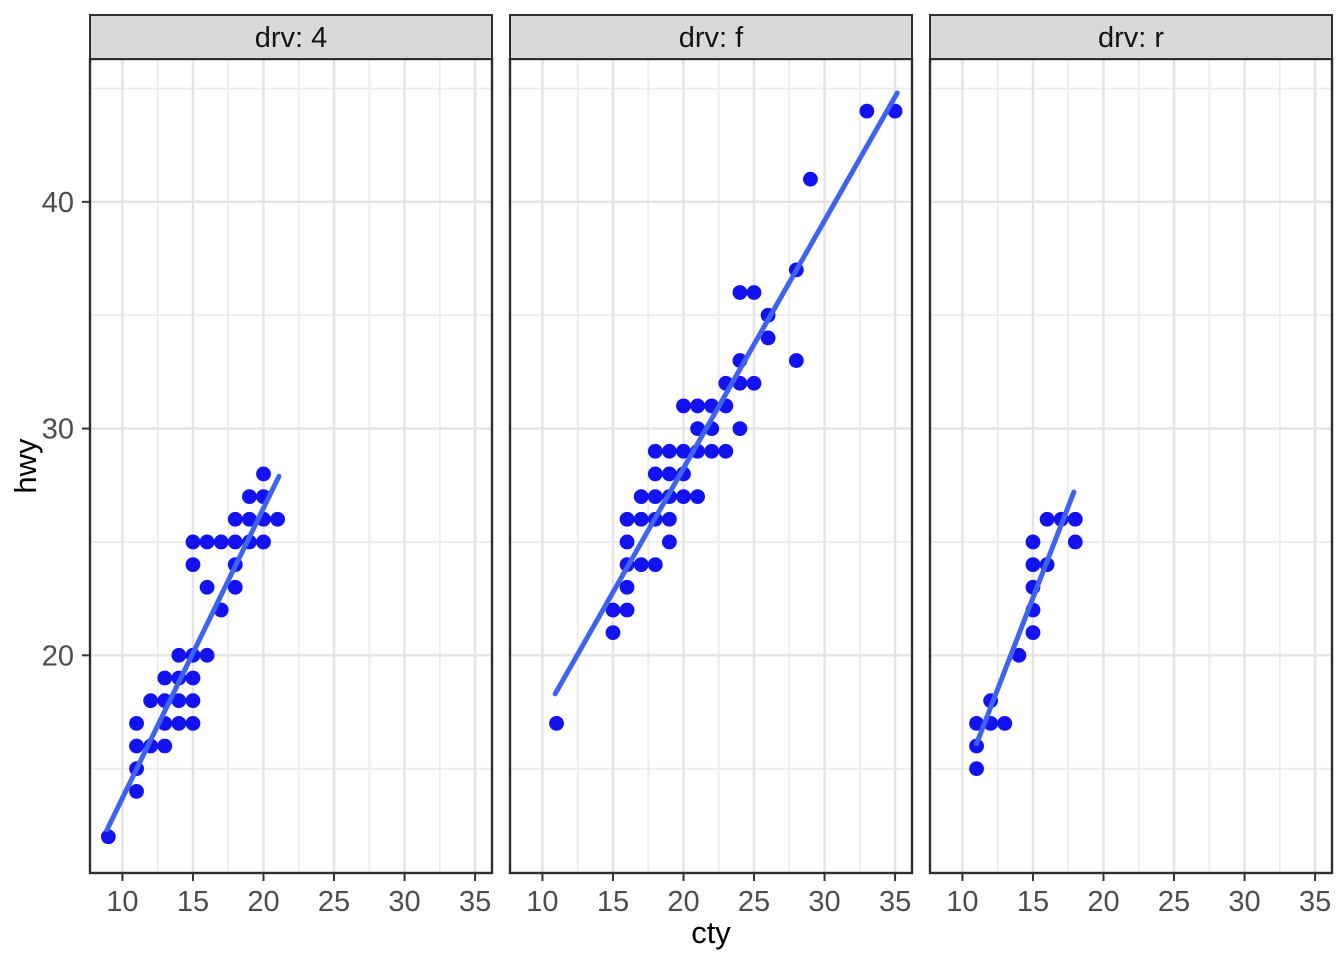 The image size is (1344, 965). I want to click on y-axis-title: hwy, so click(25, 466).